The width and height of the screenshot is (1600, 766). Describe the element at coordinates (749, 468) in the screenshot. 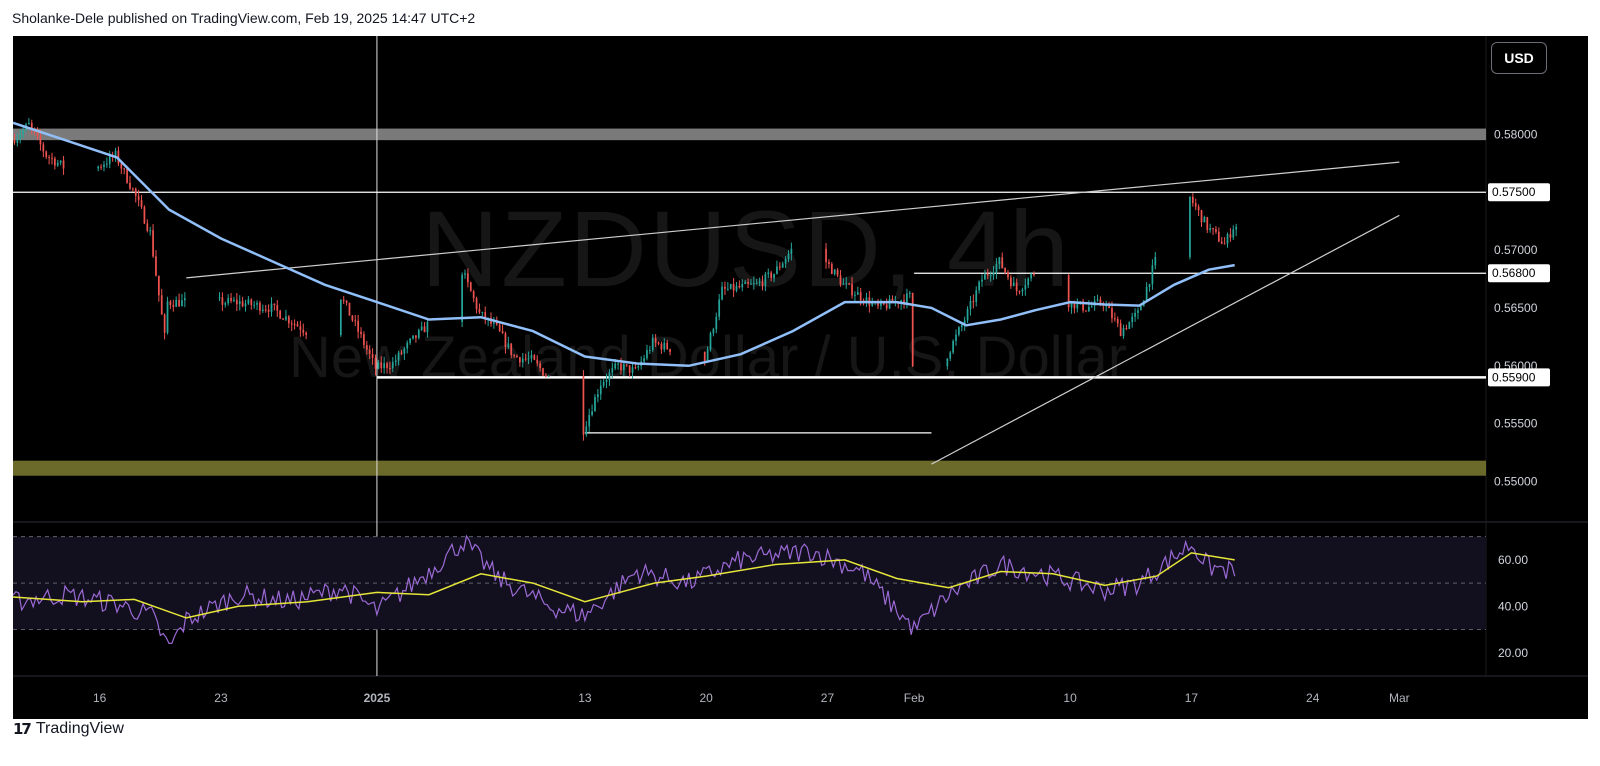

I see `demand-zone` at that location.